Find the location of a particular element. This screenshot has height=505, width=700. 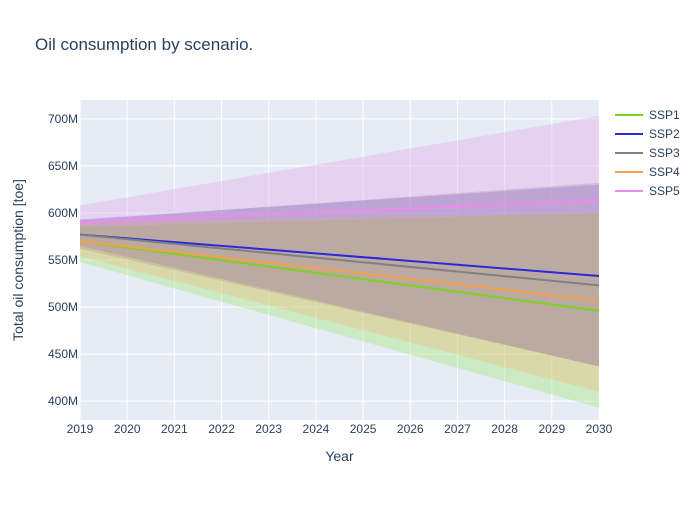

line-ssp1 is located at coordinates (339, 276).